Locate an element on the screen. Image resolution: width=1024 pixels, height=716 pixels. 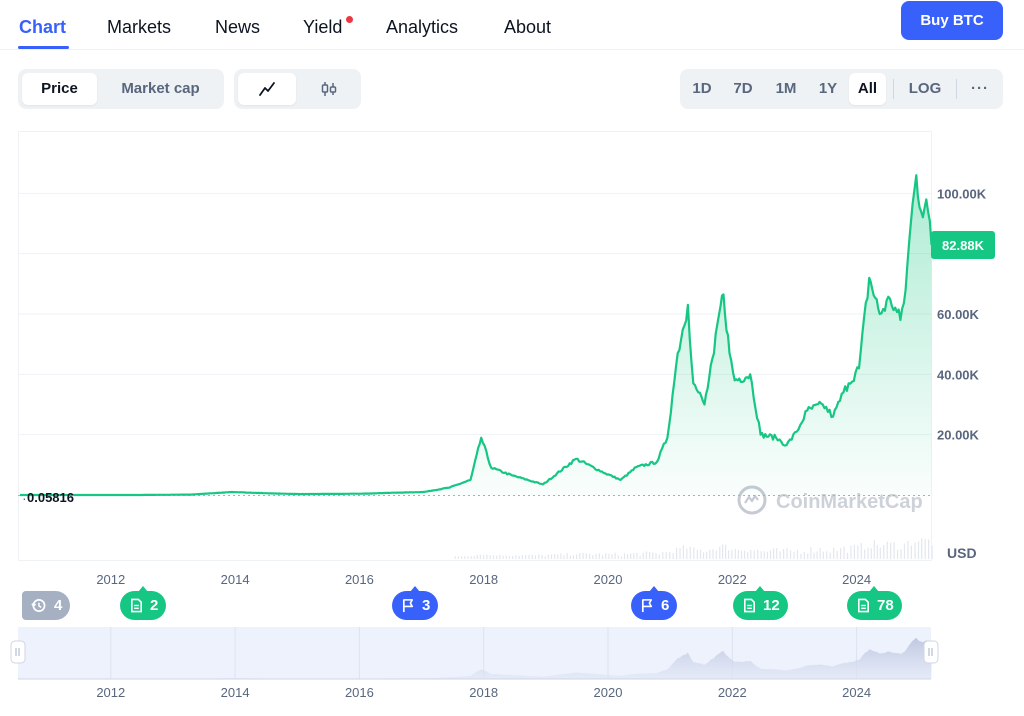
event-badge-history: 4 is located at coordinates (46, 605).